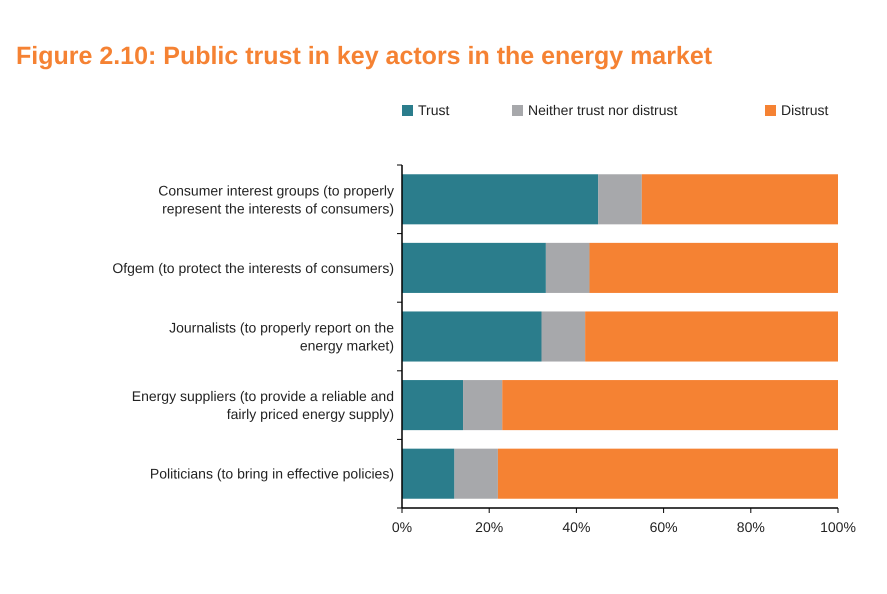  Describe the element at coordinates (276, 199) in the screenshot. I see `y-tick-label: Consumer interest groups (to properly represent the interests of consumers)` at that location.